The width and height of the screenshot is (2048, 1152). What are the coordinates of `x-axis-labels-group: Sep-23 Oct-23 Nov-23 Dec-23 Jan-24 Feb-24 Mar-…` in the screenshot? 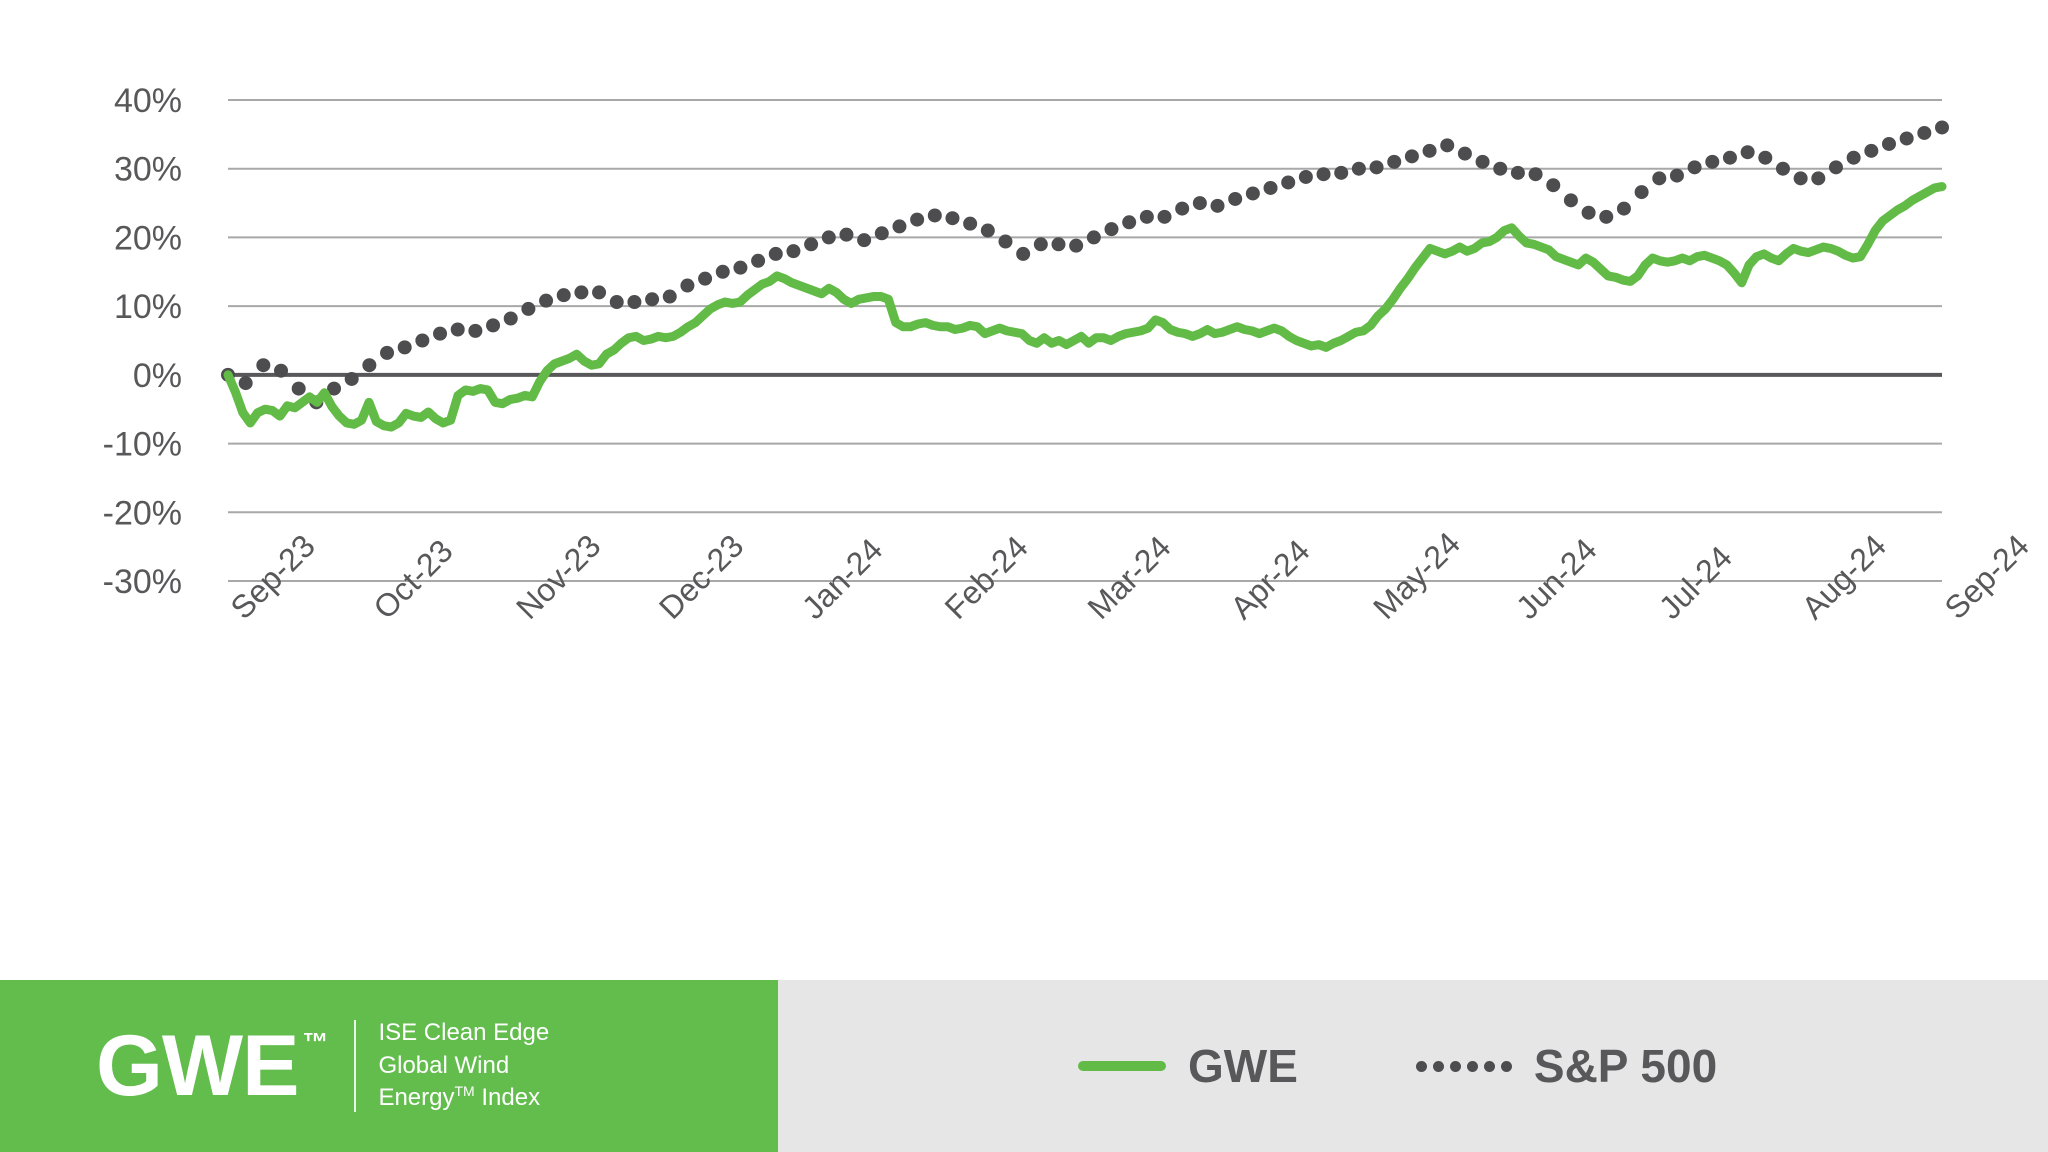 It's located at (1129, 575).